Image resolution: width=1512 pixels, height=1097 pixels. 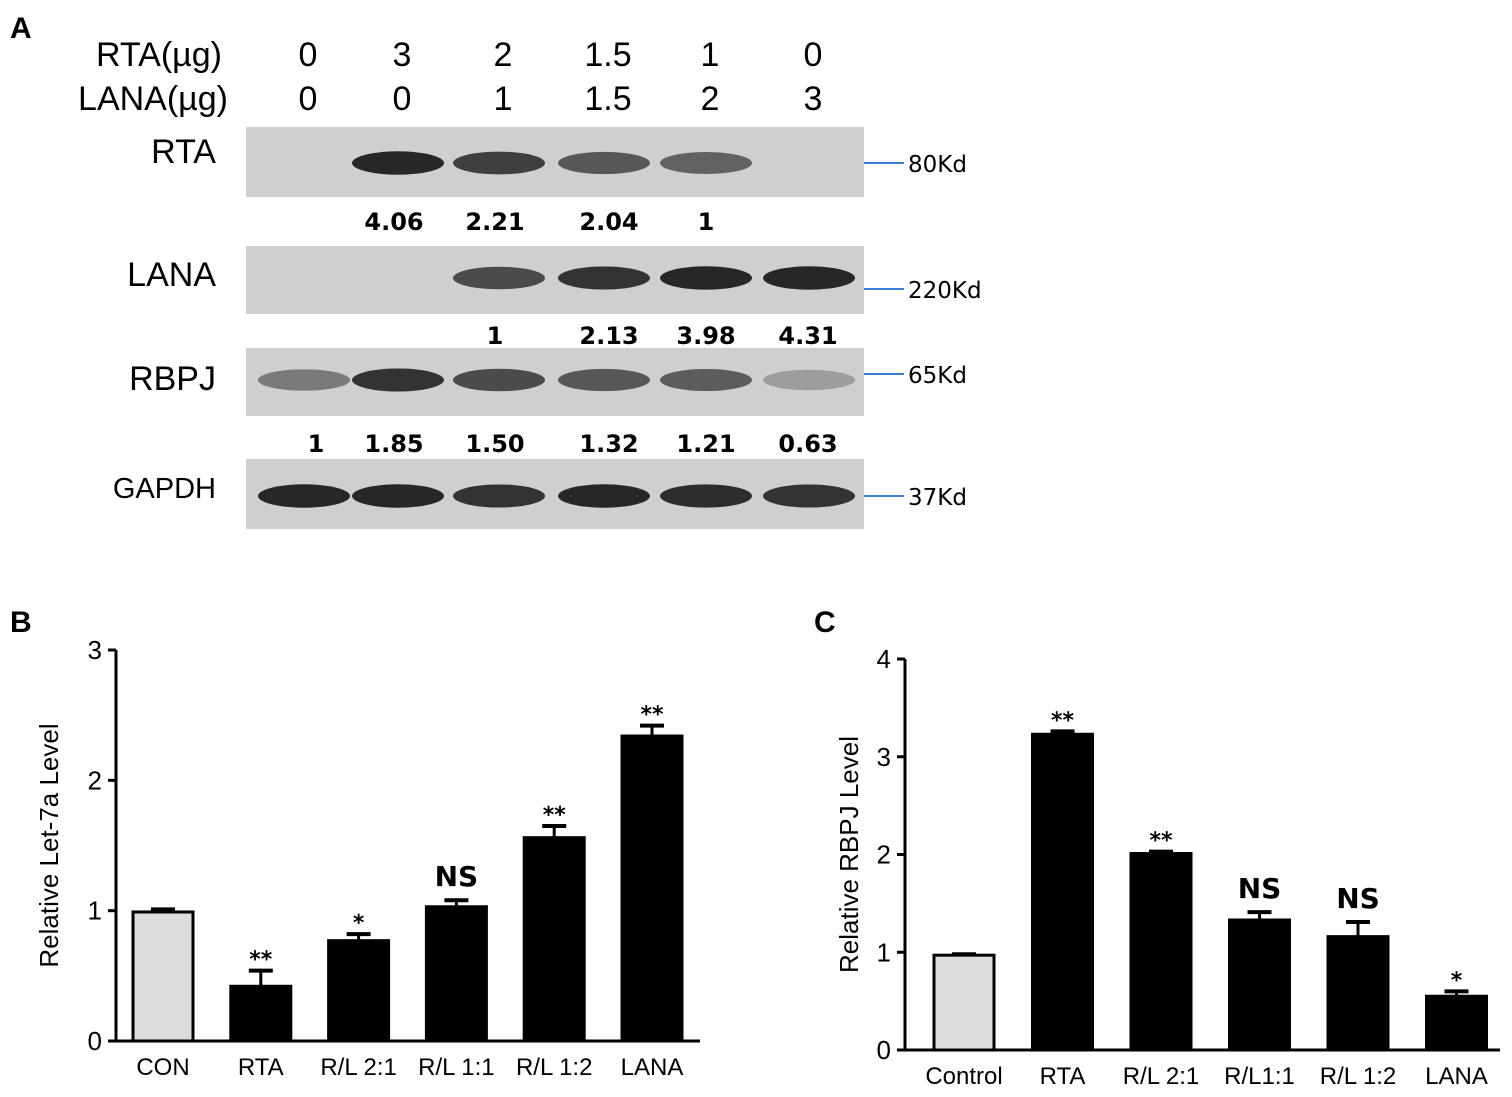 I want to click on lana-dose-value: 1, so click(x=503, y=99).